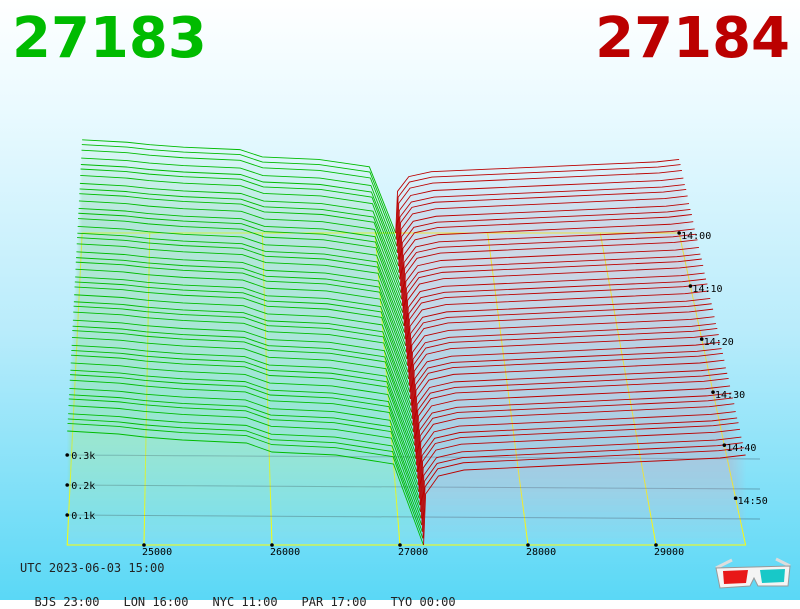 The height and width of the screenshot is (609, 800). I want to click on clock-bjs: BJS 23:00, so click(67, 602).